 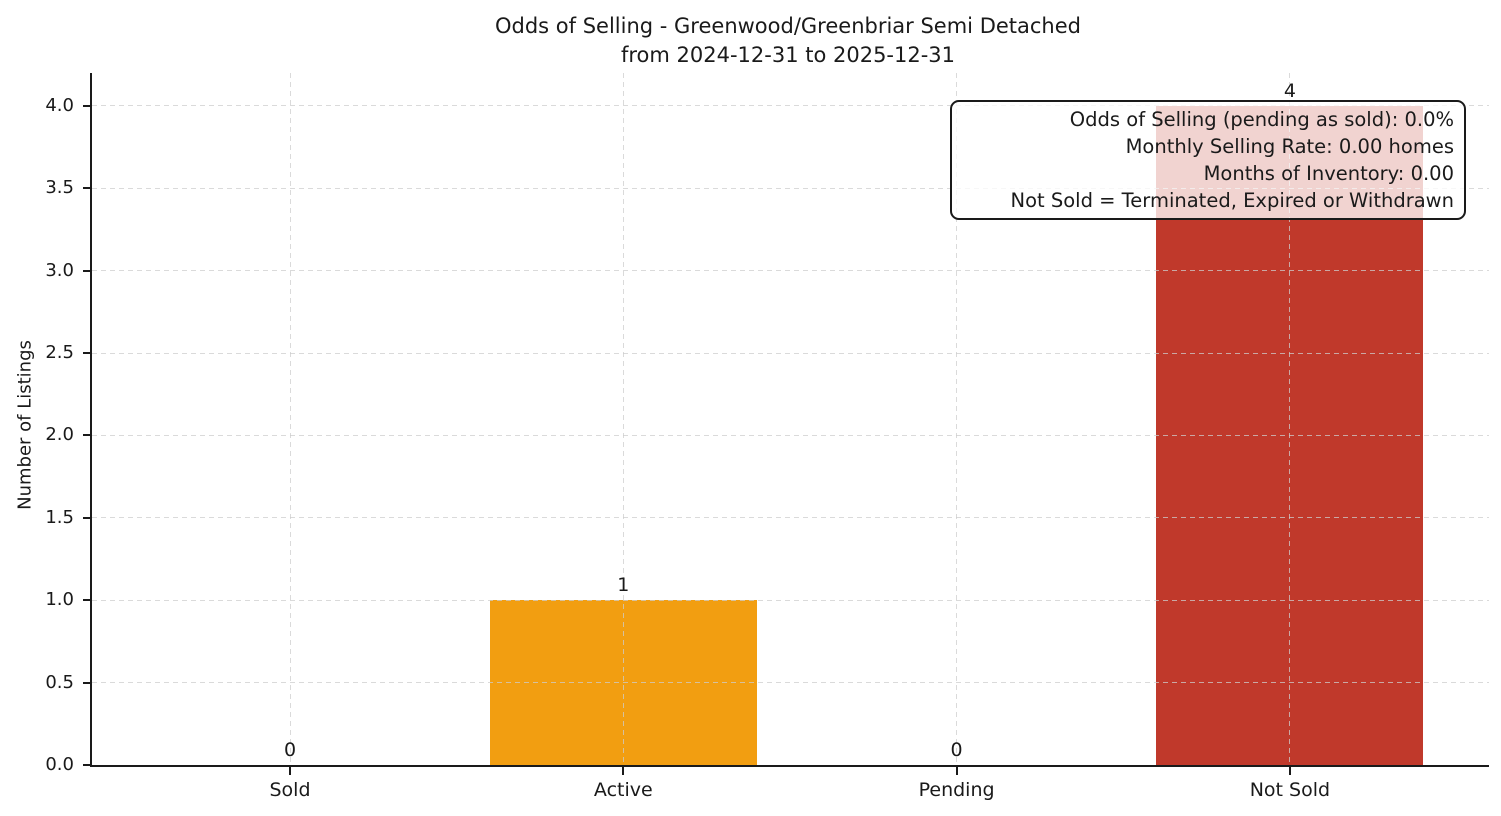 I want to click on ytick-mark-4.0, so click(x=86, y=105).